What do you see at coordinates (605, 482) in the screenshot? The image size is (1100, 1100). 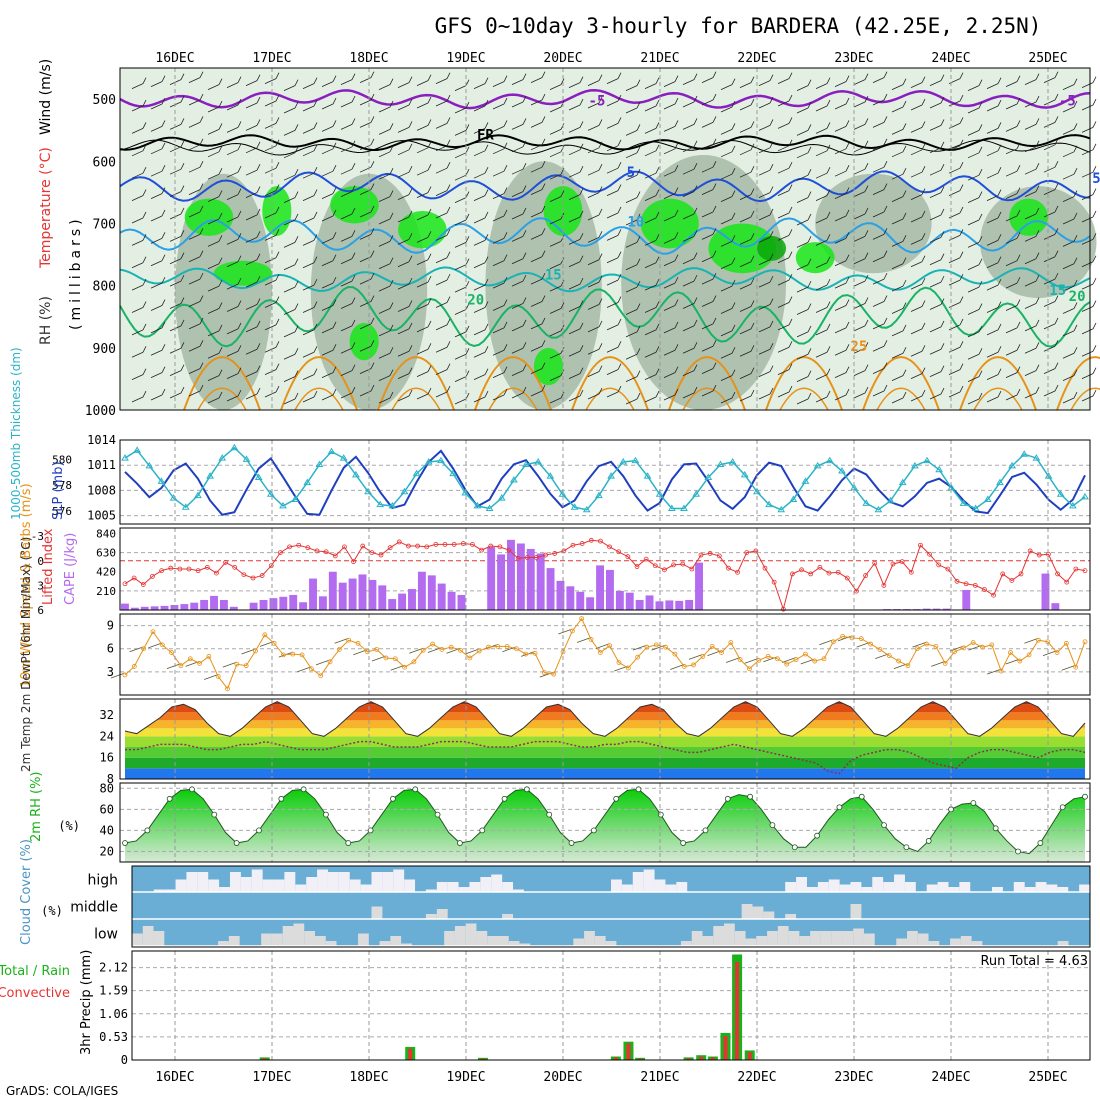 I see `slp-line` at bounding box center [605, 482].